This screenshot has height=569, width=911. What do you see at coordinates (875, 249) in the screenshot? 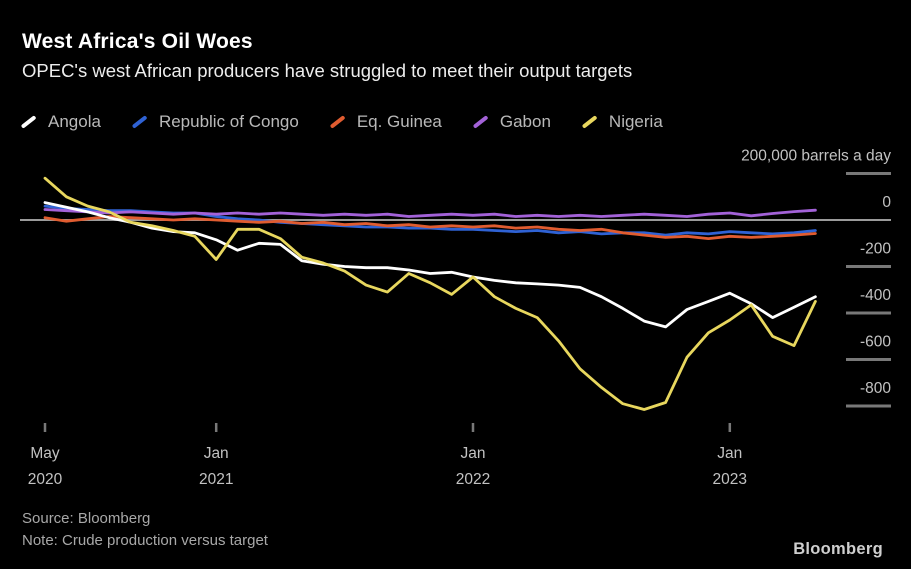
I see `y-tick-label: -200` at bounding box center [875, 249].